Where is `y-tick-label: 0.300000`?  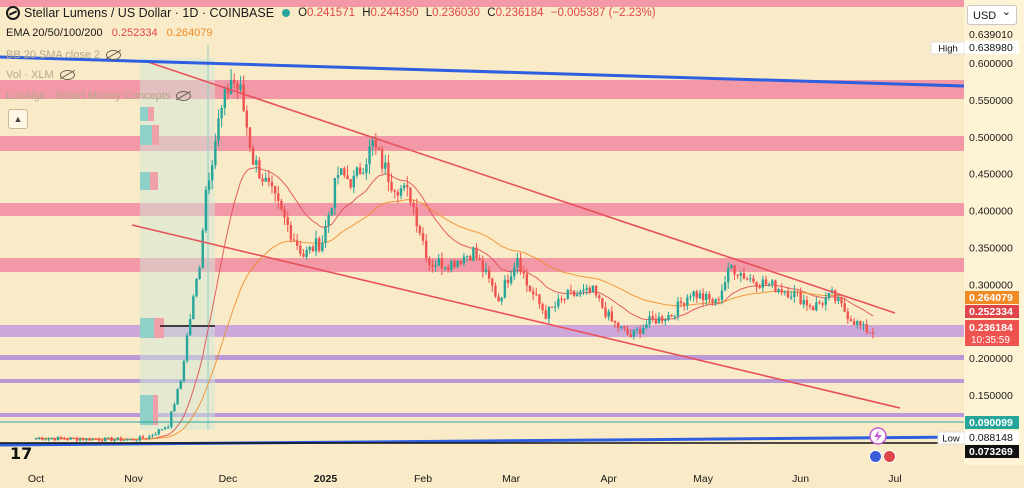 y-tick-label: 0.300000 is located at coordinates (991, 285).